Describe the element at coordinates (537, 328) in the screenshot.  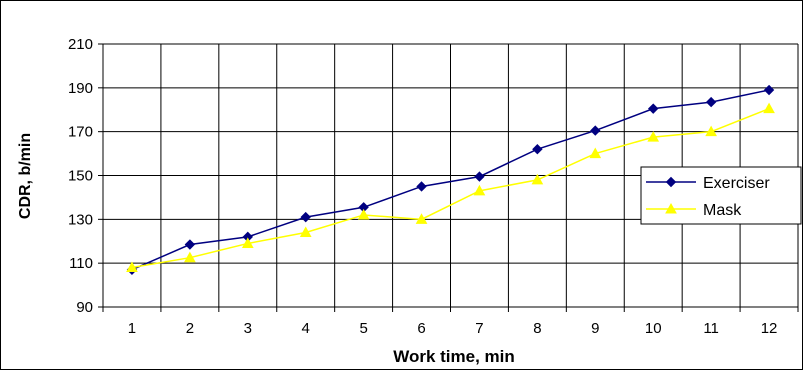
I see `x-tick-label: 8` at that location.